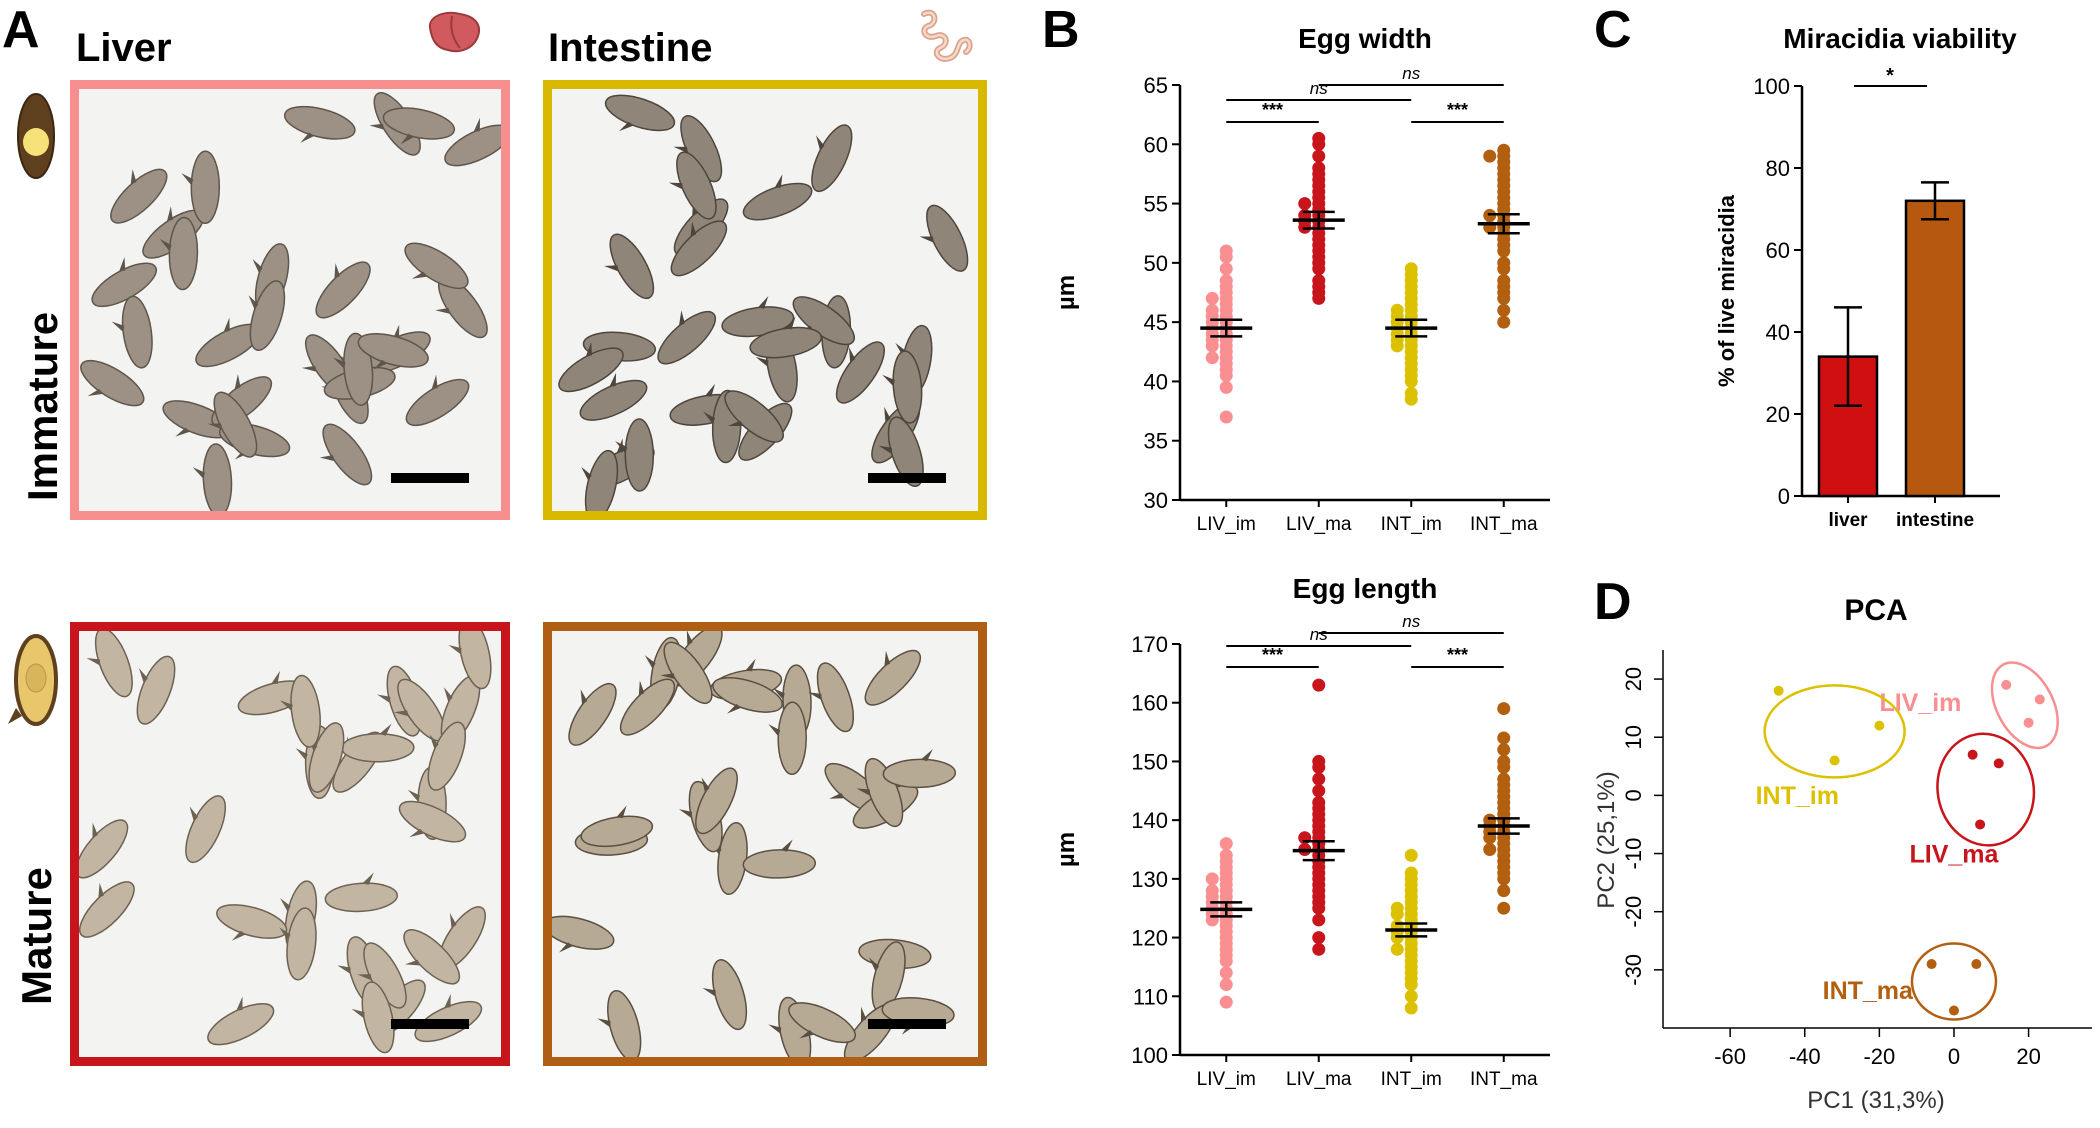 Image resolution: width=2100 pixels, height=1128 pixels. Describe the element at coordinates (1149, 644) in the screenshot. I see `y-tick-label: 170` at that location.